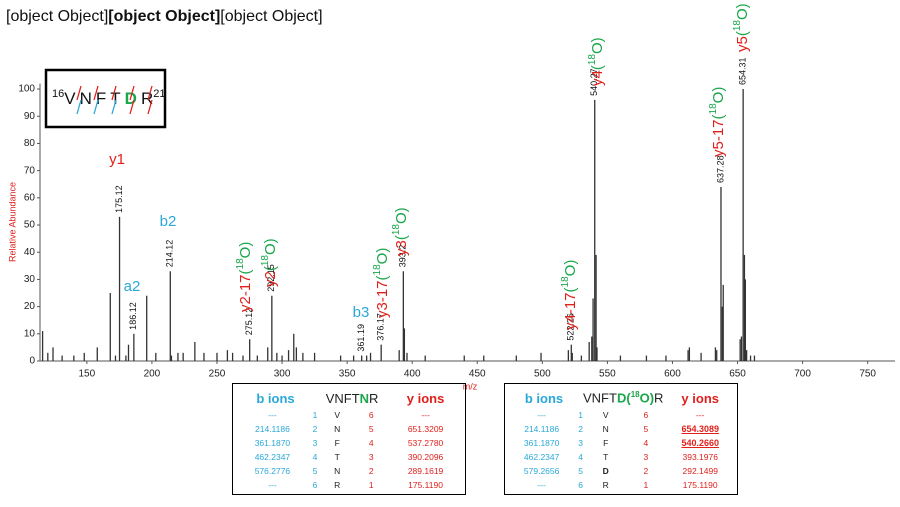  I want to click on table-cell: 292.1499, so click(700, 471).